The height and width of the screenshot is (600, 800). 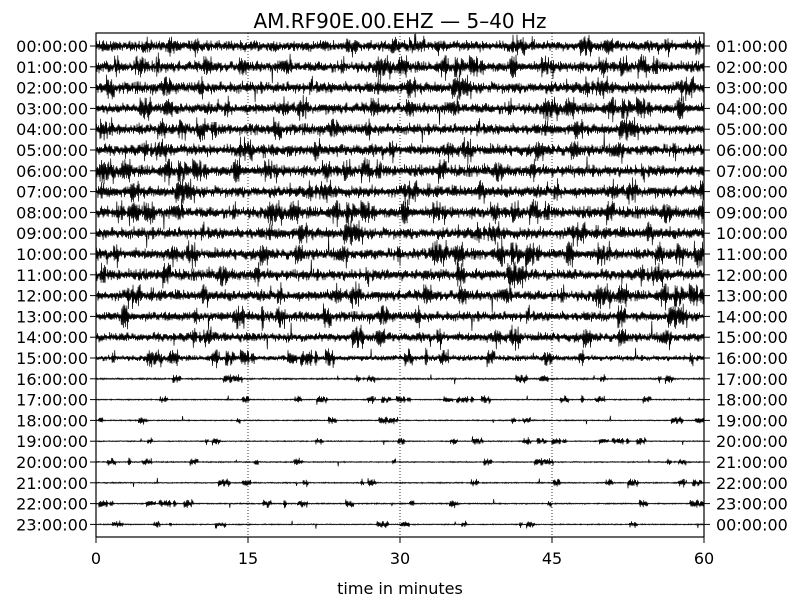 What do you see at coordinates (52, 524) in the screenshot?
I see `left-time-label: 23:00:00` at bounding box center [52, 524].